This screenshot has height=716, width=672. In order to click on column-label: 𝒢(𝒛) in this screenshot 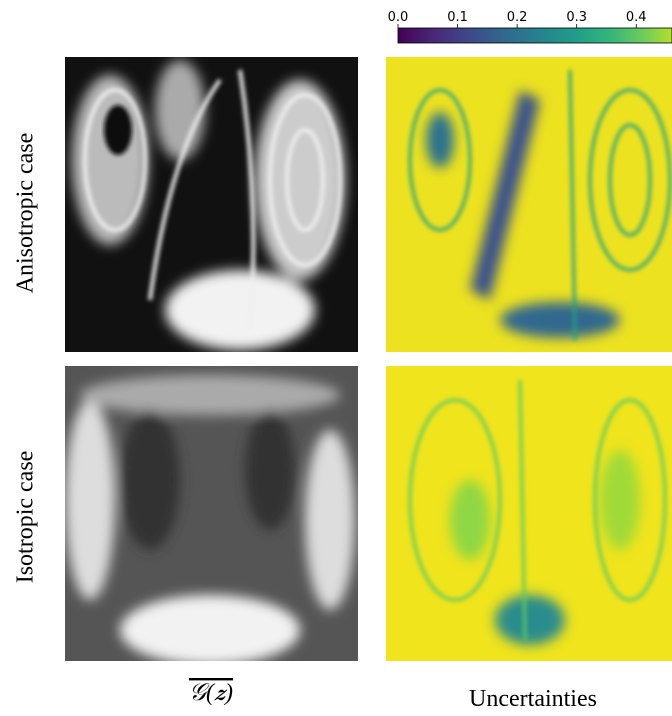, I will do `click(211, 693)`.